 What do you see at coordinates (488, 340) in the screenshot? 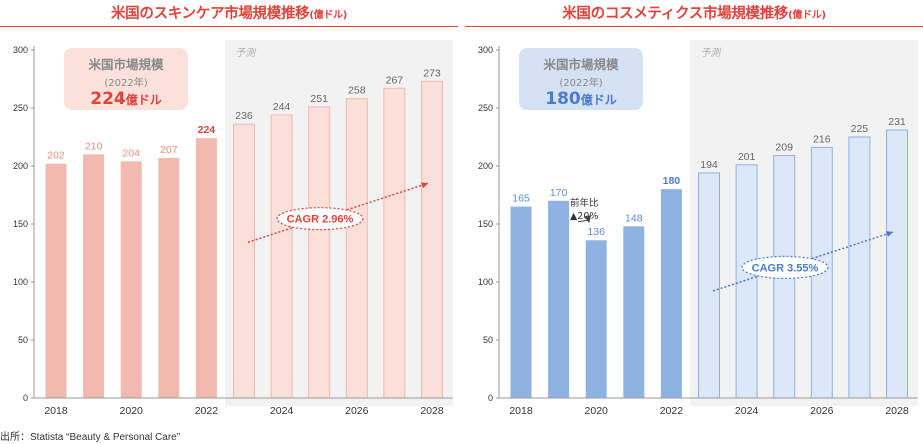
I see `cosmetics-y-tick-label: 50` at bounding box center [488, 340].